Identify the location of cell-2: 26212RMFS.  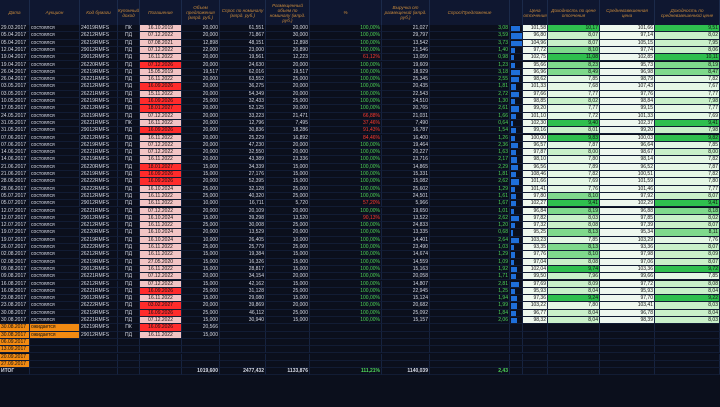
(99, 255).